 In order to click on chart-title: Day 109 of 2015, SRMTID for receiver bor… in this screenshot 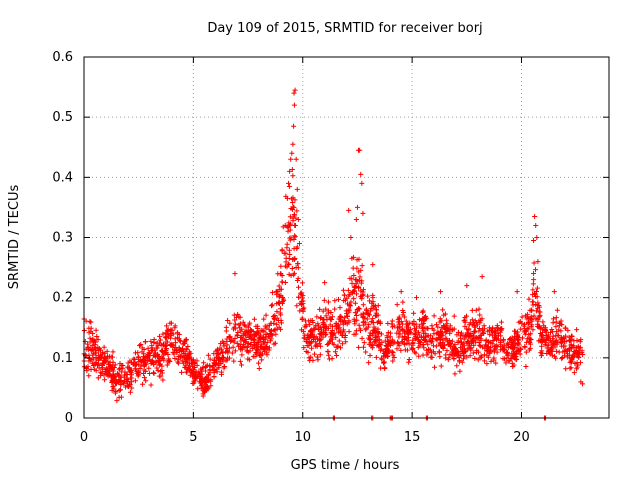, I will do `click(344, 28)`.